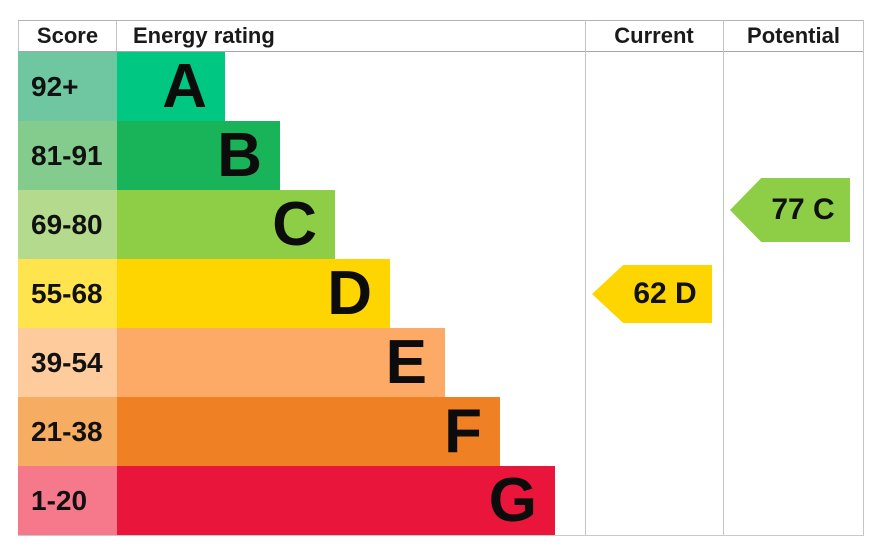 This screenshot has width=886, height=556. Describe the element at coordinates (665, 293) in the screenshot. I see `current-rating-label: 62 D` at that location.